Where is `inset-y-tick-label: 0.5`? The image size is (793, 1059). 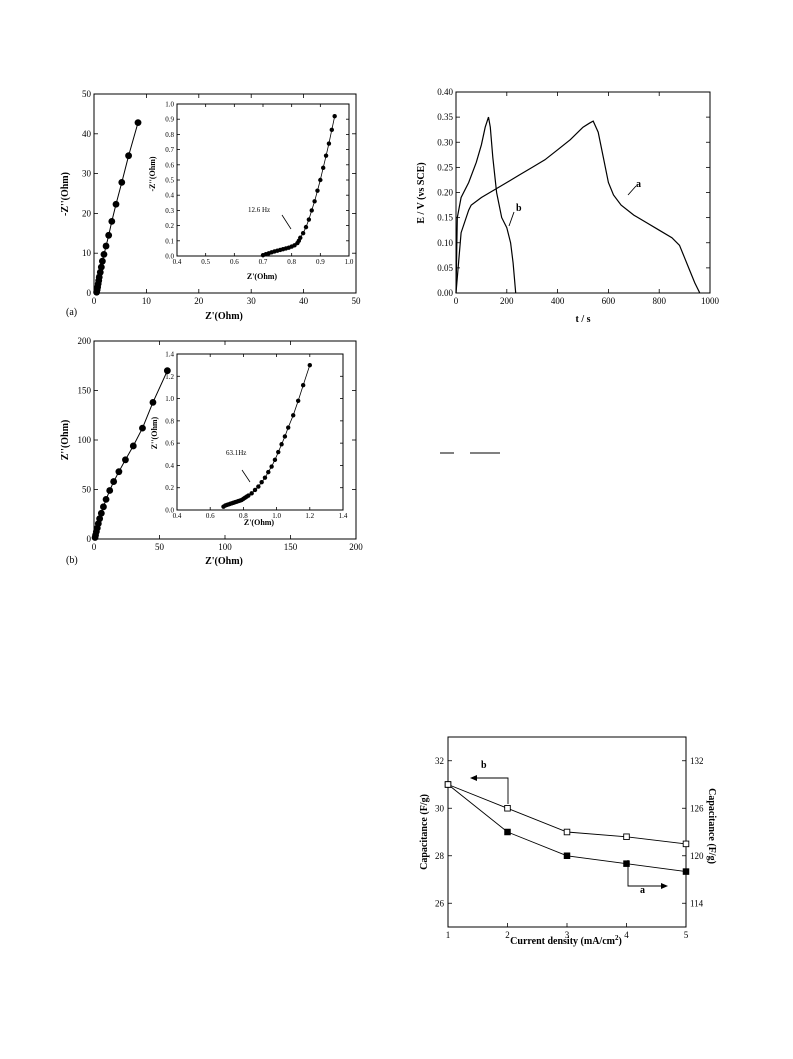
inset-y-tick-label: 0.5 is located at coordinates (169, 181).